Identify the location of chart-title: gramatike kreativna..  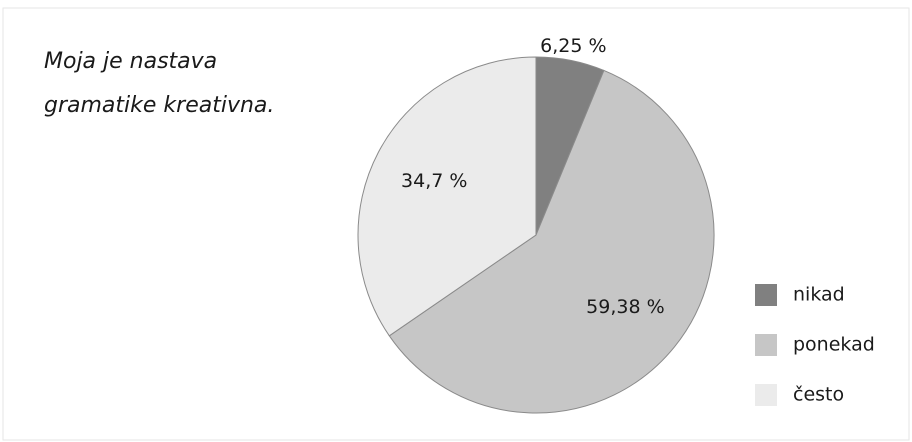
(159, 105).